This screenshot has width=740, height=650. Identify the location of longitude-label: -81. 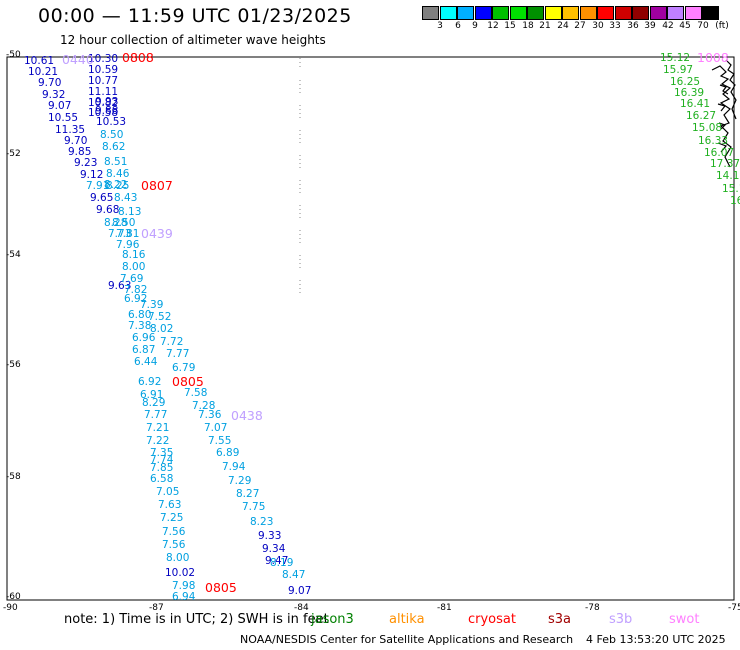
(444, 608).